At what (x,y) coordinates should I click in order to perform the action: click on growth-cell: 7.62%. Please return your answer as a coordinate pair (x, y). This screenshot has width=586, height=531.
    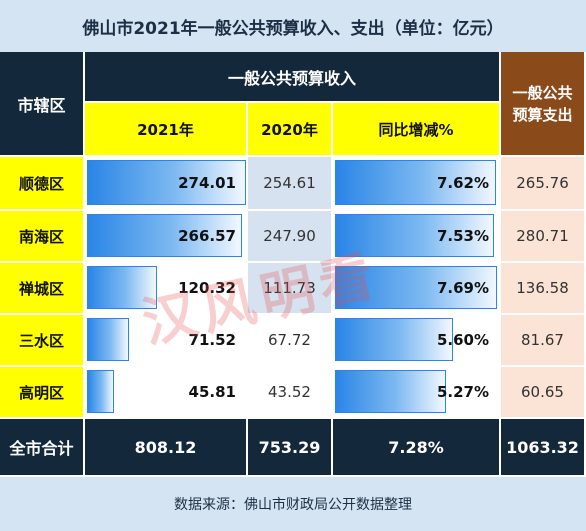
    Looking at the image, I should click on (417, 184).